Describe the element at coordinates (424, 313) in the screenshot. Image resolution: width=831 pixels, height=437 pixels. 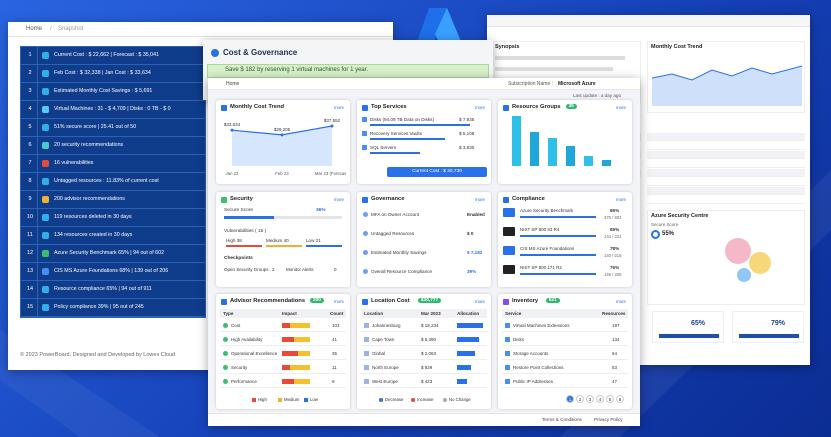
I see `table-header: Location Mar 2023 Allocation` at that location.